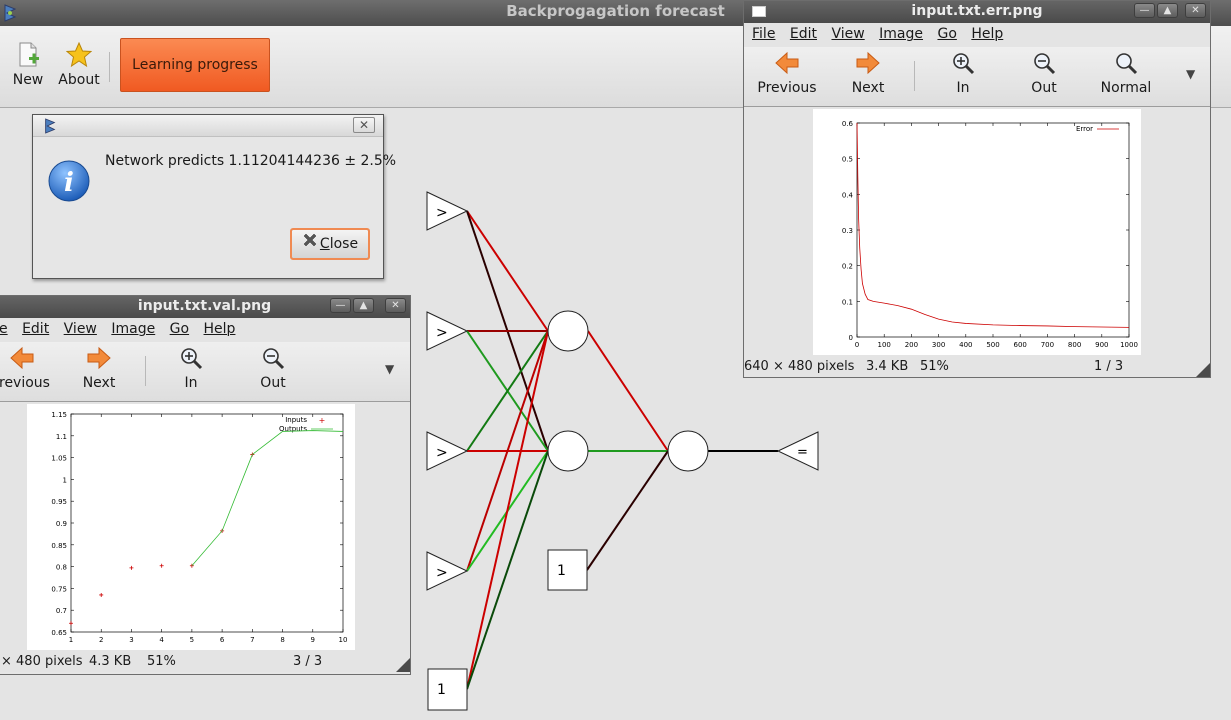 The height and width of the screenshot is (720, 1231). What do you see at coordinates (205, 662) in the screenshot?
I see `val-viewer-statusbar: × 480 pixels 4.3 KB 51% 3 / 3` at bounding box center [205, 662].